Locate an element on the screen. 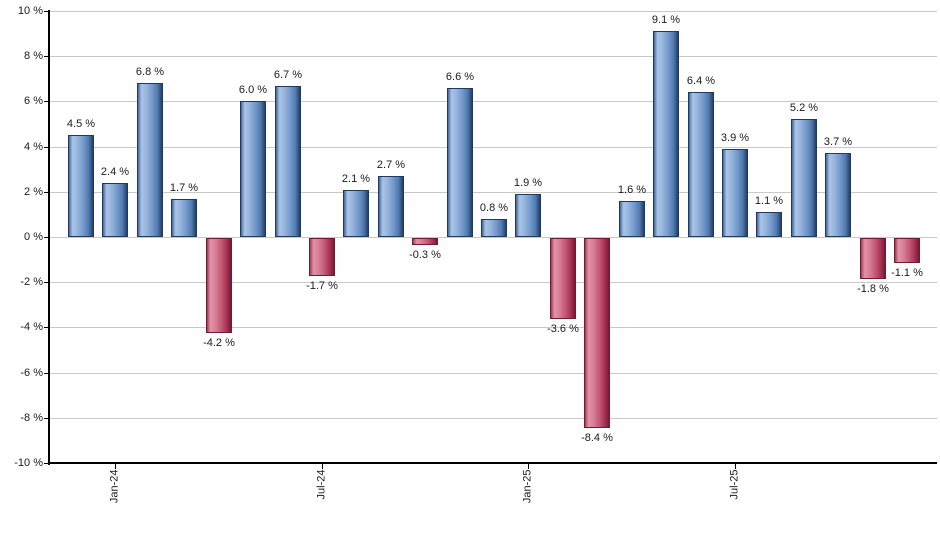 This screenshot has height=550, width=940. bar-value-label: -1.7 % is located at coordinates (322, 286).